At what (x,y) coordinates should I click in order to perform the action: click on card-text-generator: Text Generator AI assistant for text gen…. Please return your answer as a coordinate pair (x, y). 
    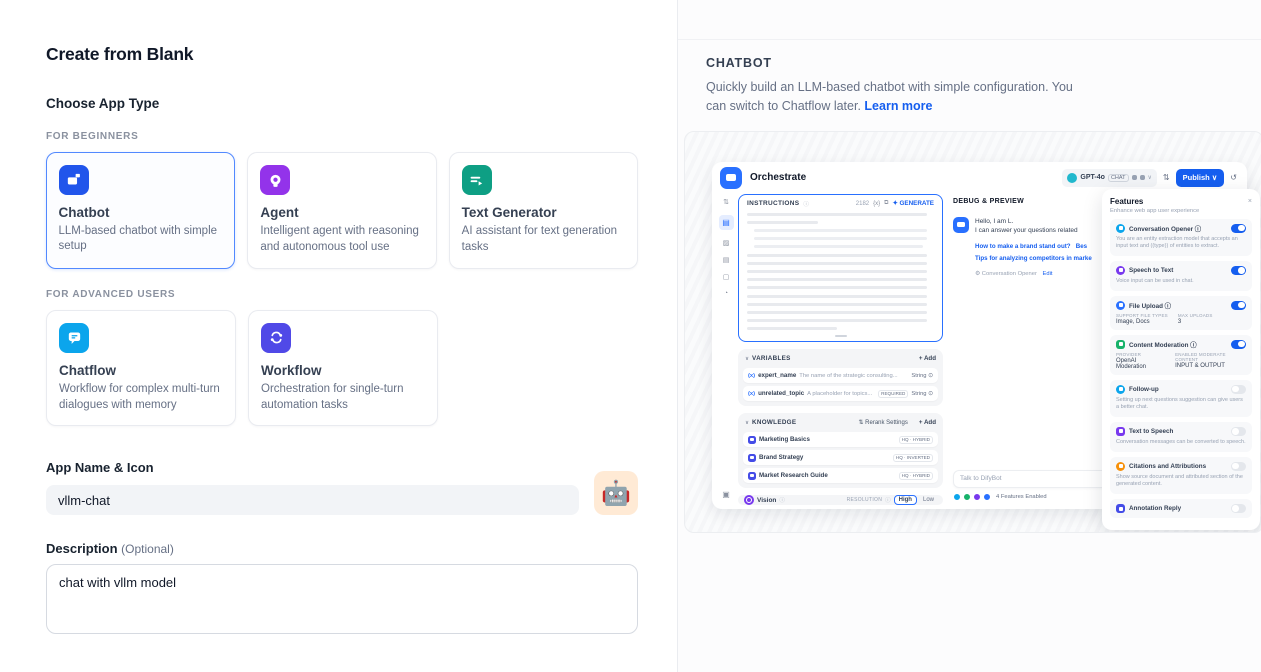
    Looking at the image, I should click on (543, 210).